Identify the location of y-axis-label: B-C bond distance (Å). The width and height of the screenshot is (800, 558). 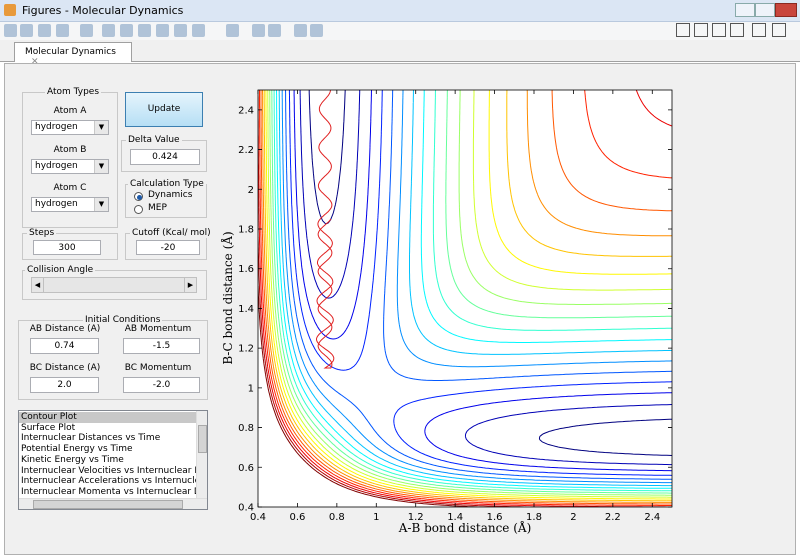
(227, 297).